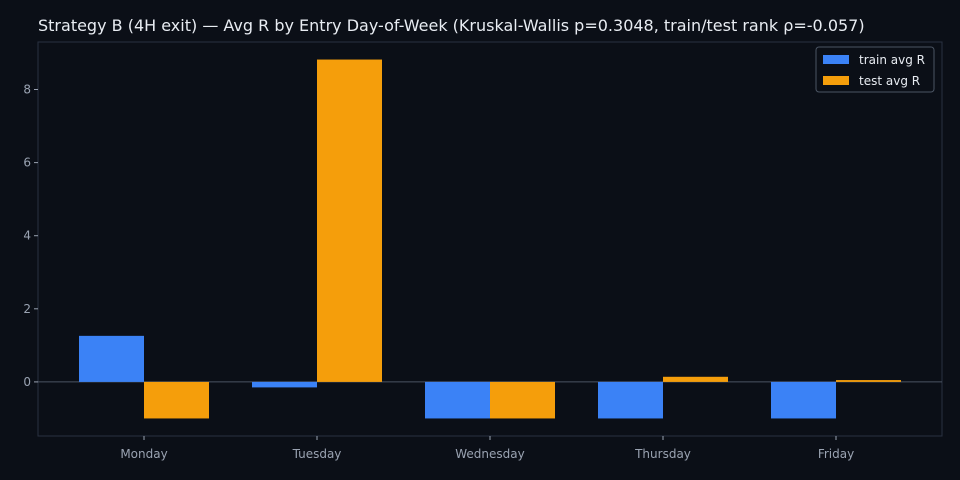 The width and height of the screenshot is (960, 480). I want to click on x-tick-label: Wednesday, so click(489, 454).